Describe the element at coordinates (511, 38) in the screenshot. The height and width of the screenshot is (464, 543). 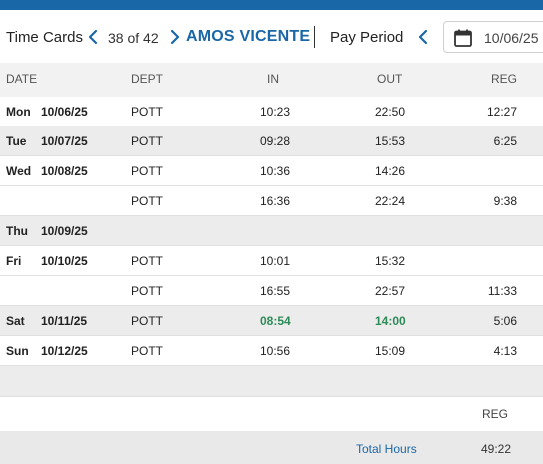
I see `pay-period-date-value: 10/06/25` at that location.